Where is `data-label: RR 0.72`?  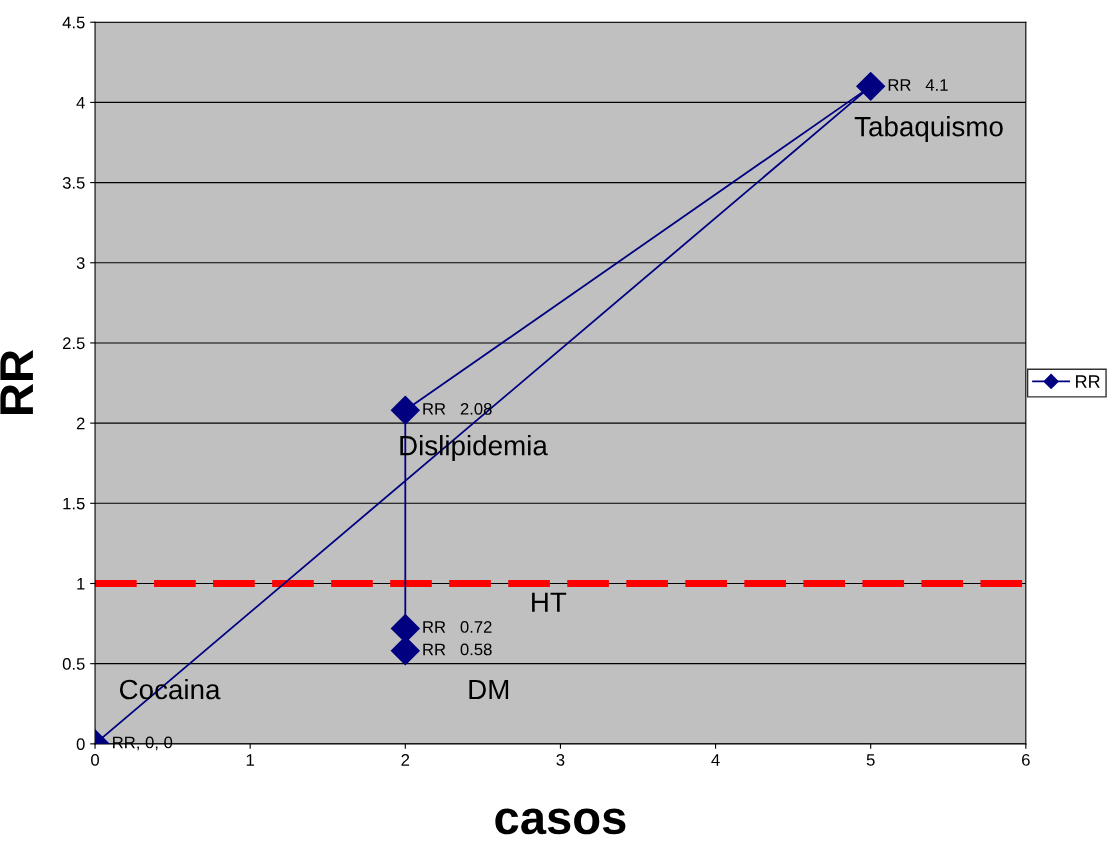
data-label: RR 0.72 is located at coordinates (457, 627).